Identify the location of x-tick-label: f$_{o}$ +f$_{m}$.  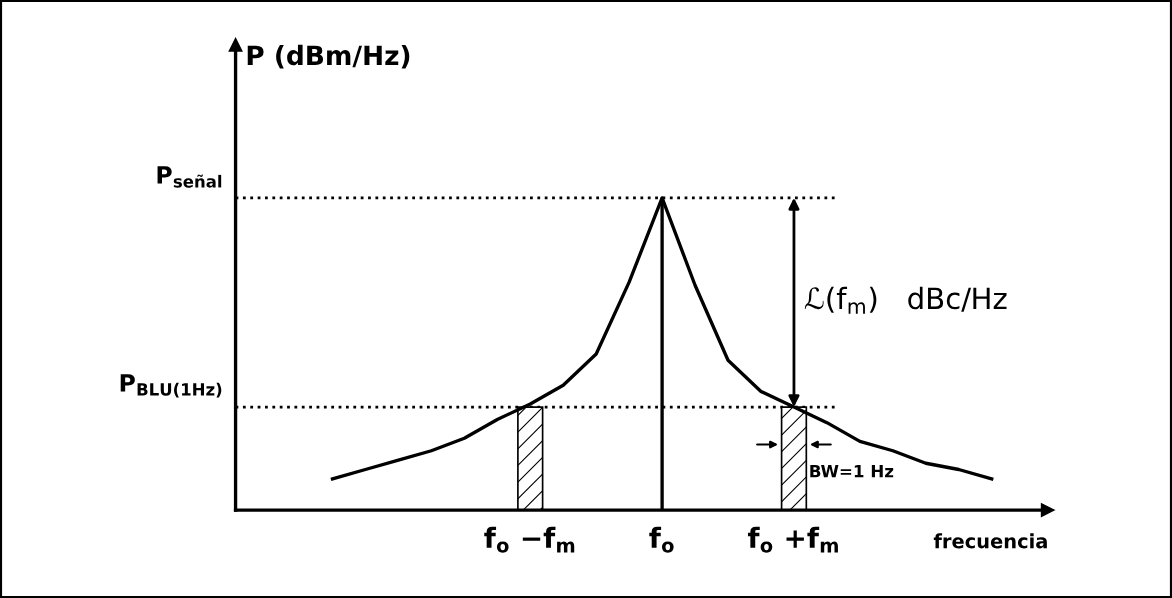
(792, 539).